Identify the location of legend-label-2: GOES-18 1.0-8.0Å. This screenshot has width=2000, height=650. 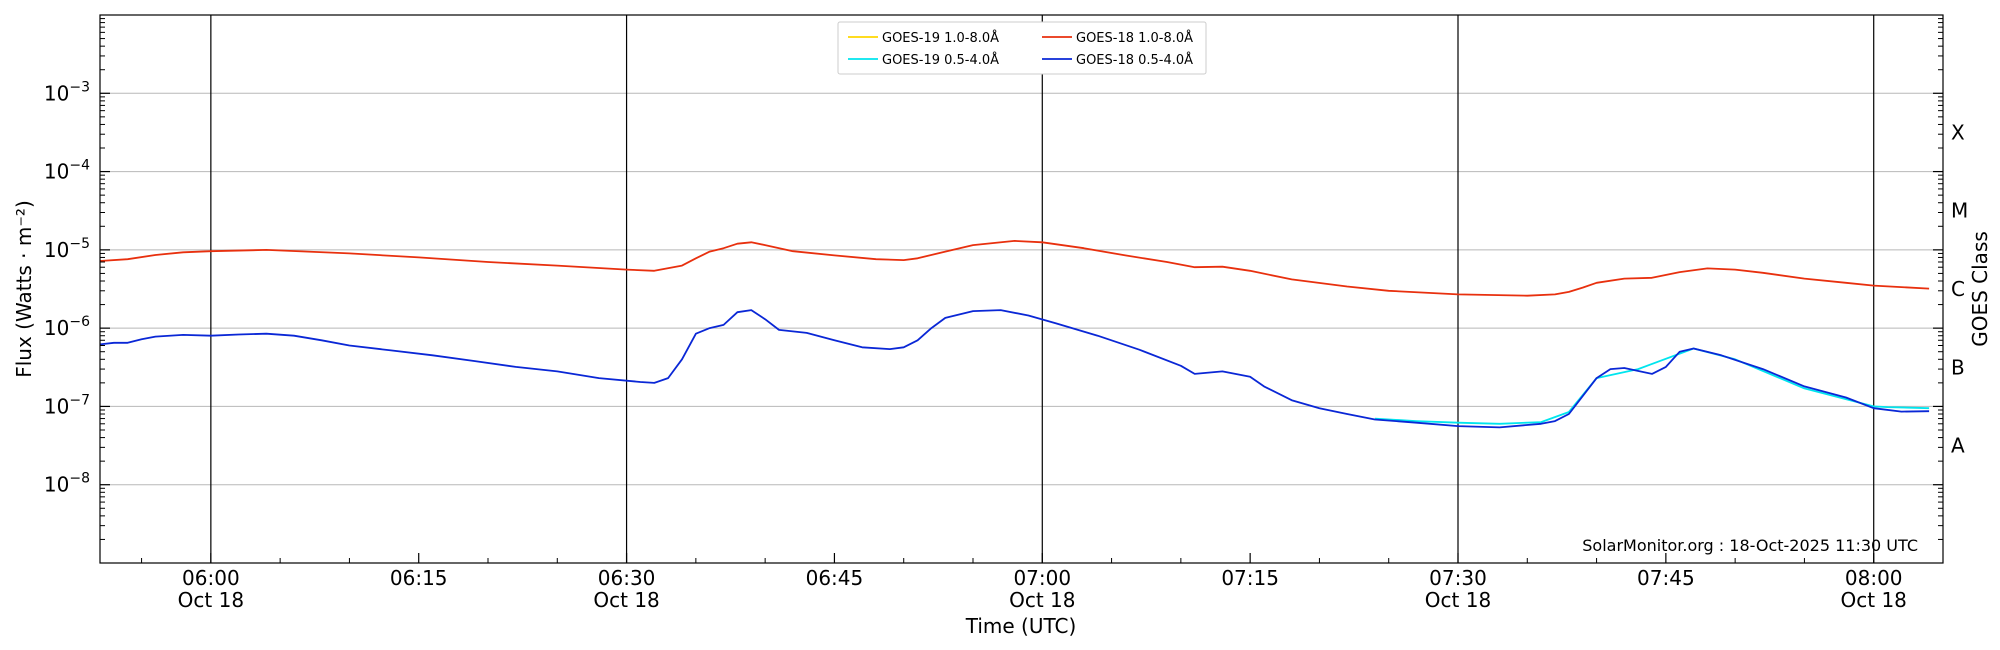
(1134, 38).